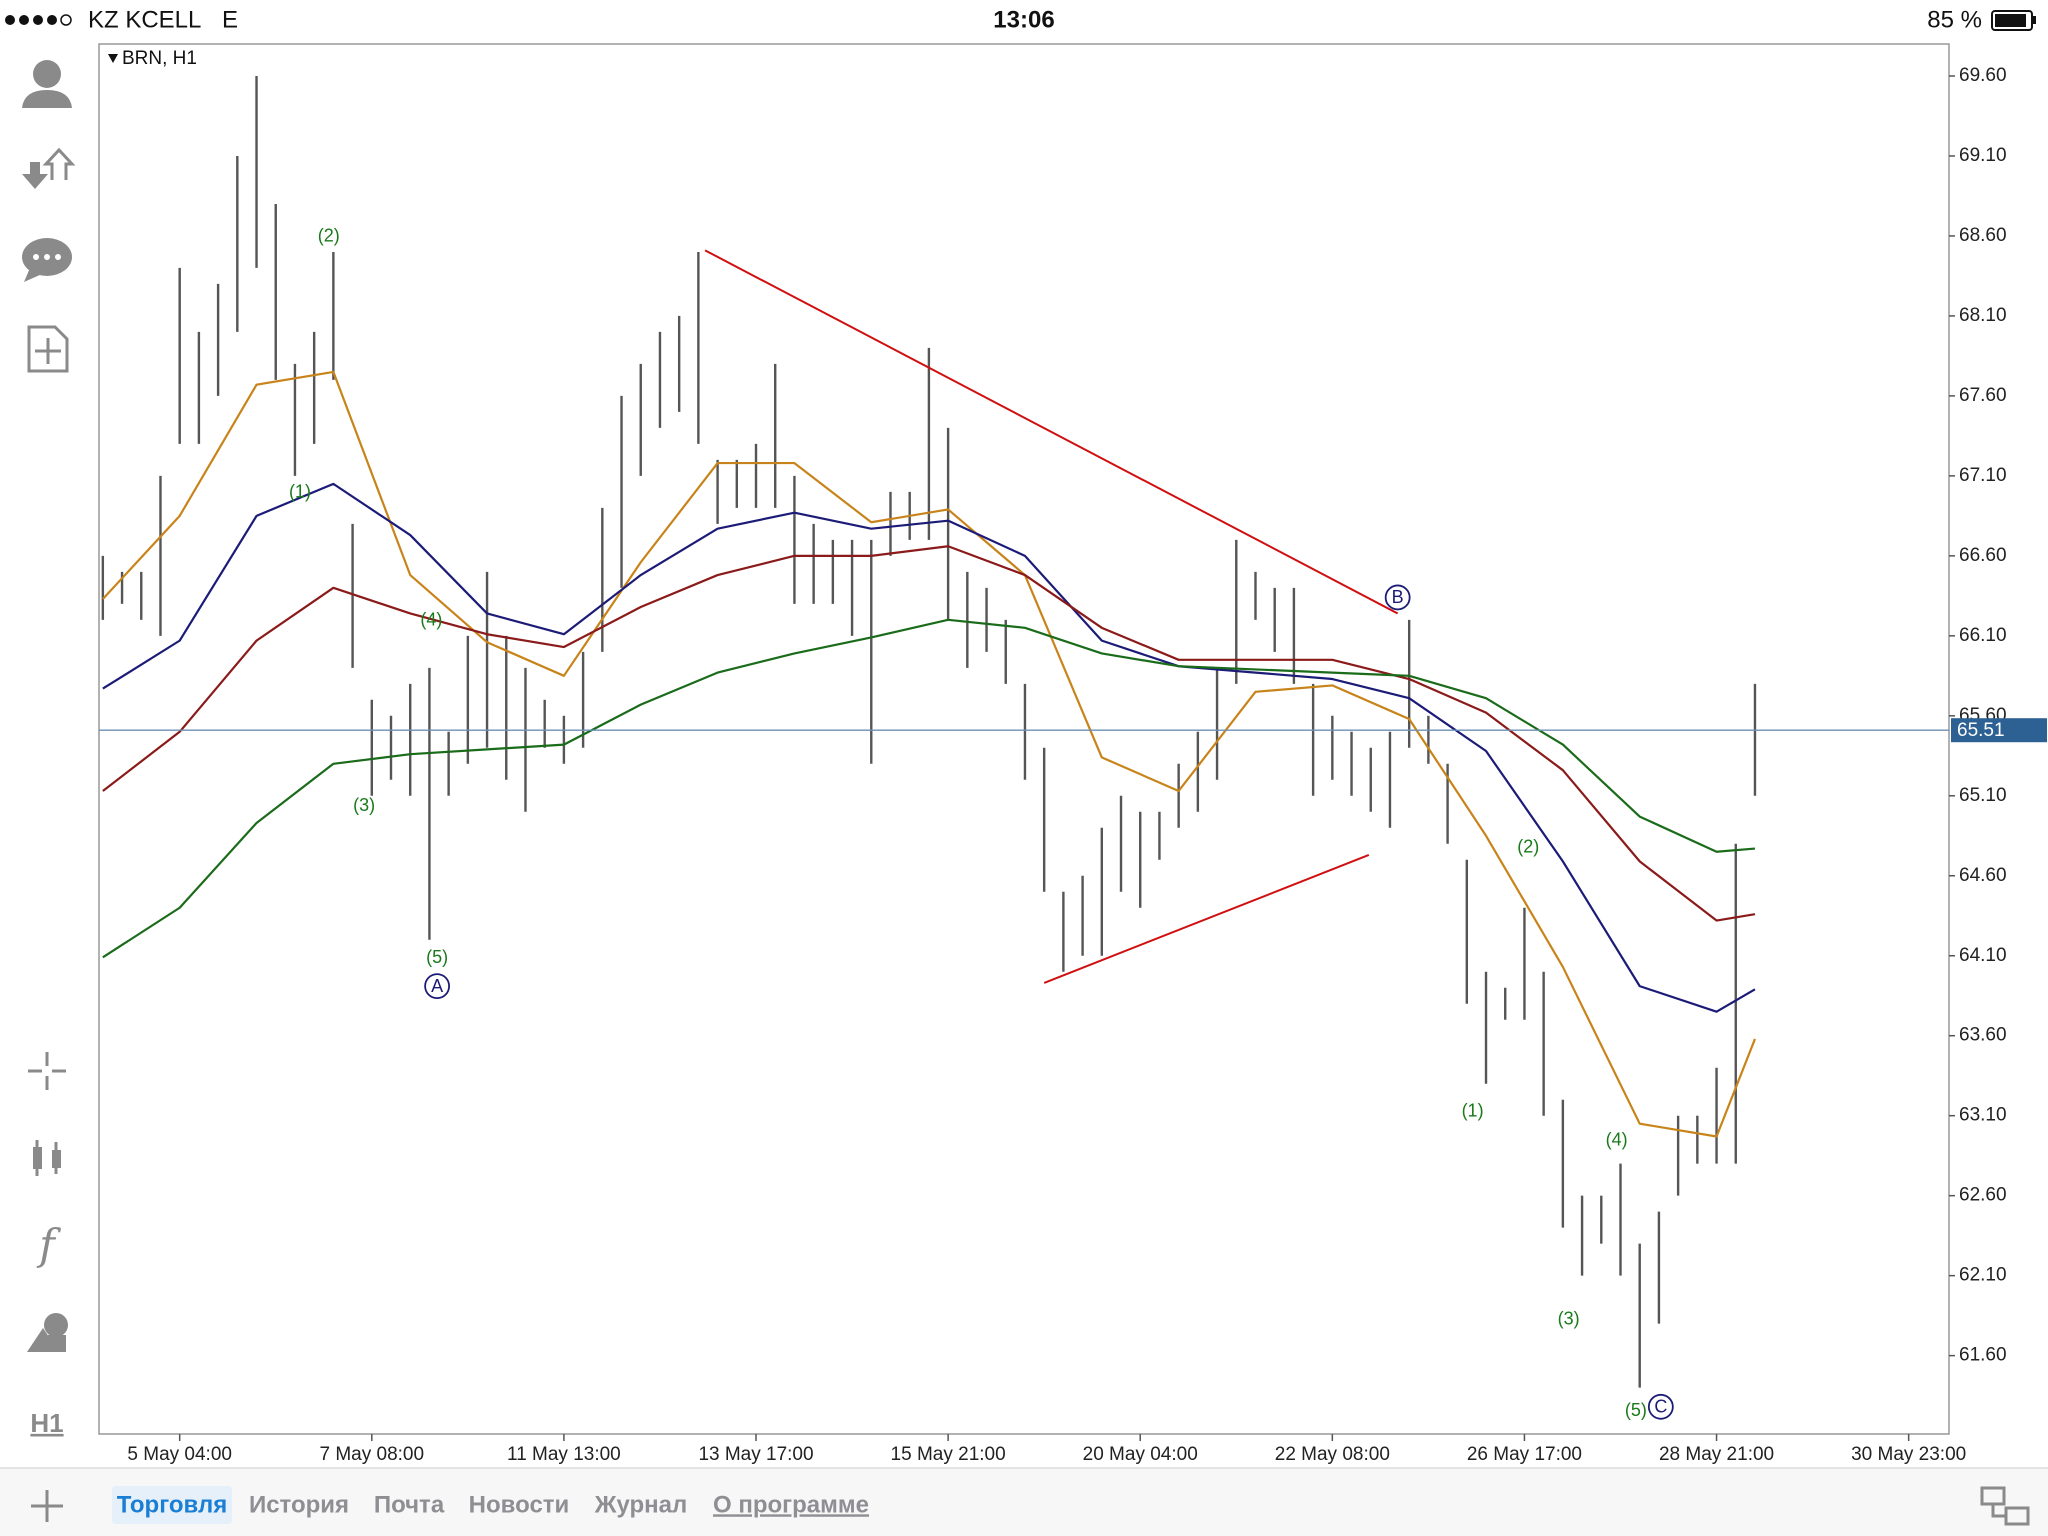 The image size is (2048, 1536). What do you see at coordinates (1983, 1355) in the screenshot?
I see `y-tick-label: 61.60` at bounding box center [1983, 1355].